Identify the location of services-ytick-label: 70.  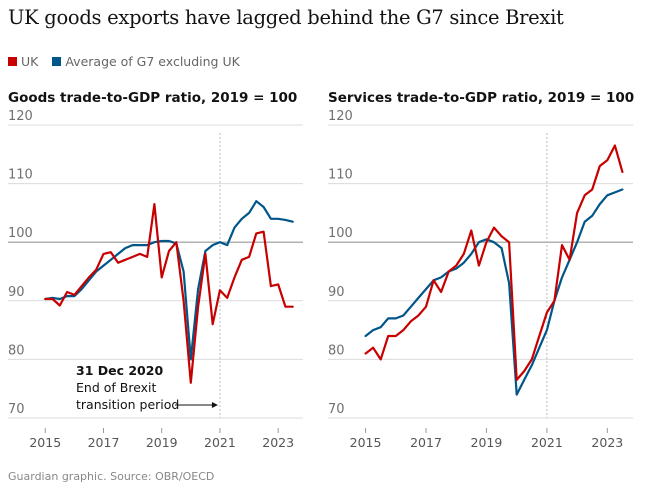
(336, 409).